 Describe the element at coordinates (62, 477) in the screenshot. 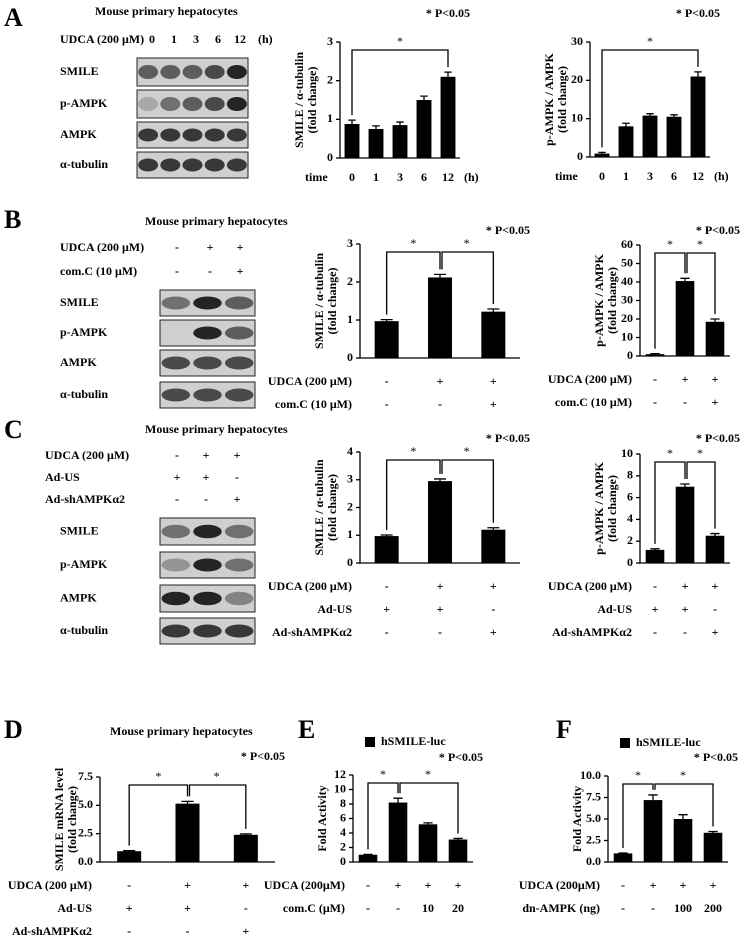

I see `row-label: Ad-US` at that location.